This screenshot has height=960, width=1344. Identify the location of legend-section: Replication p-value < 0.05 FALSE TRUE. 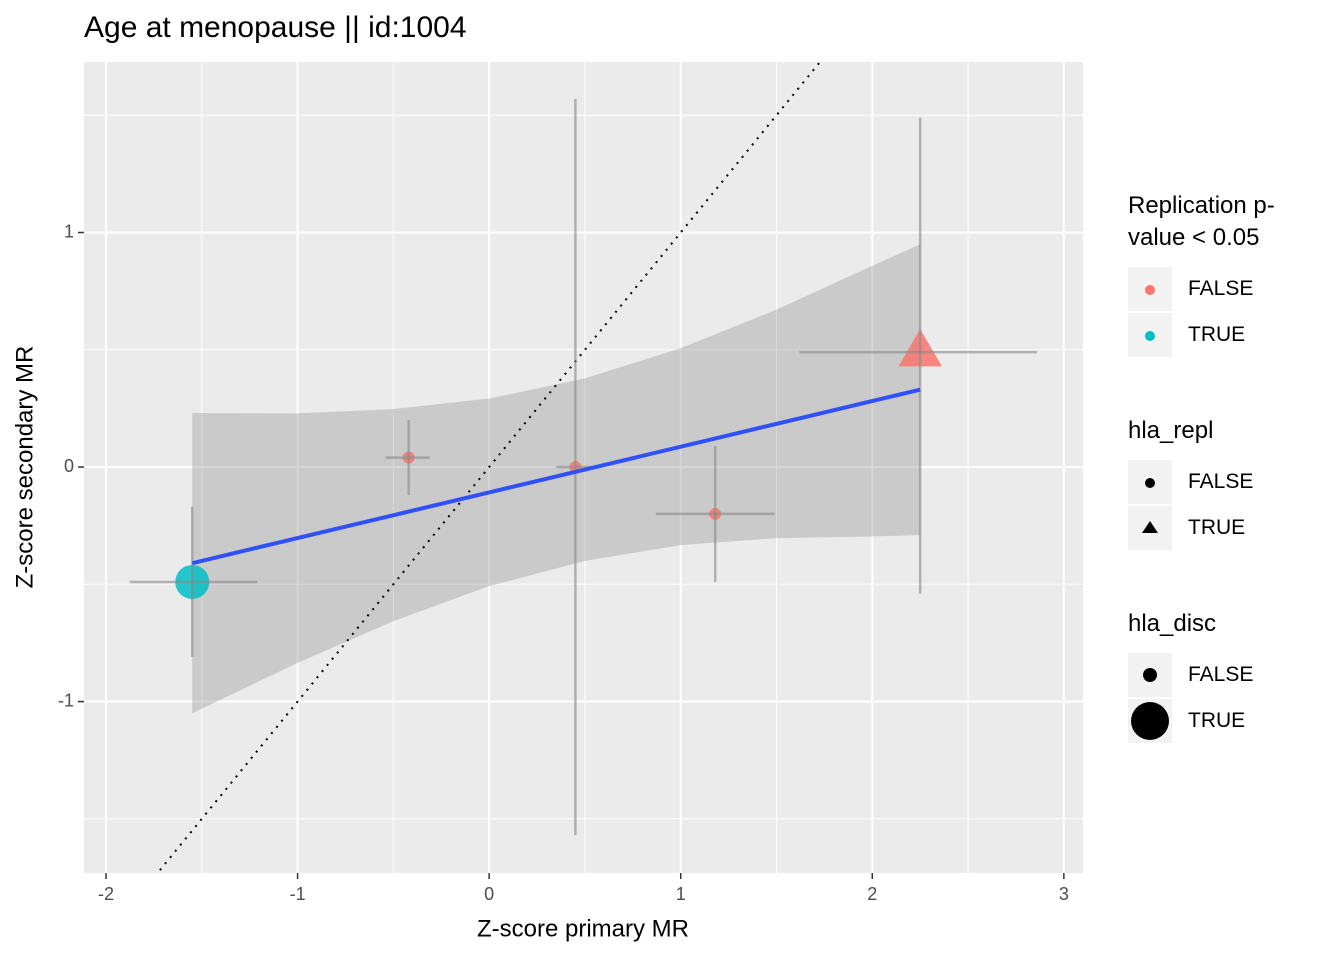
(1233, 274).